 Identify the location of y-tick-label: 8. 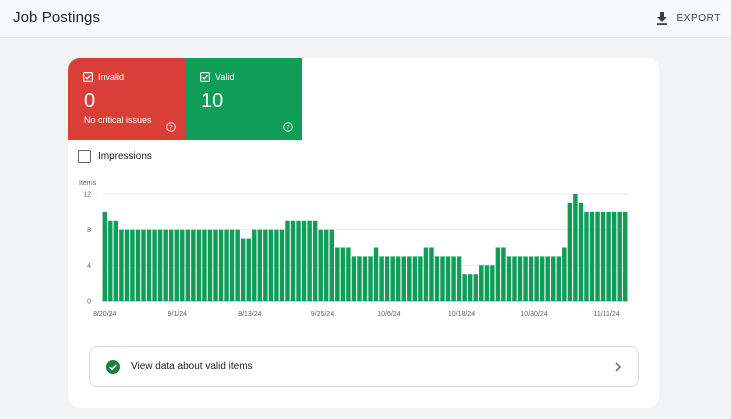
(89, 230).